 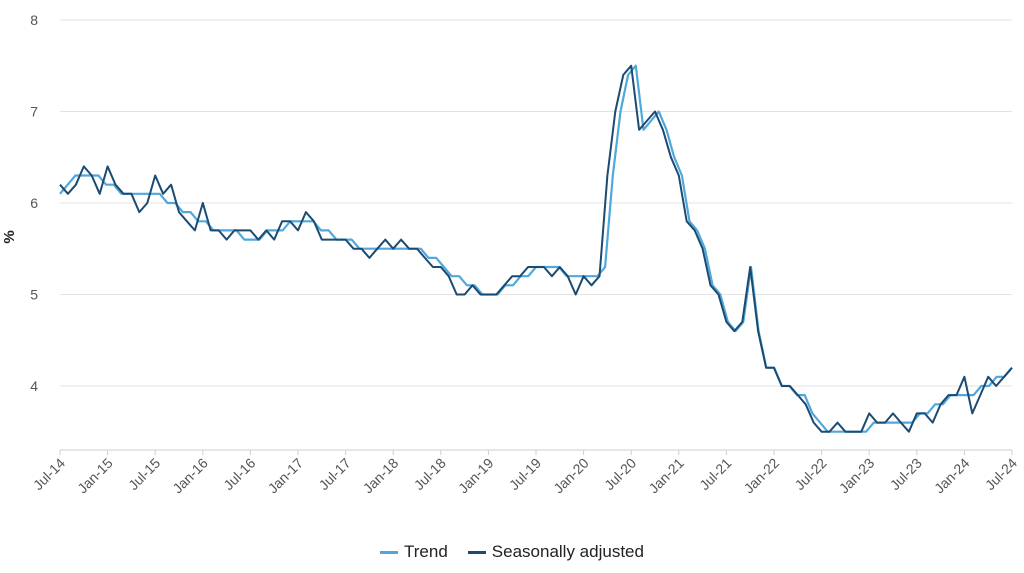 What do you see at coordinates (9, 236) in the screenshot?
I see `y-axis-title: %` at bounding box center [9, 236].